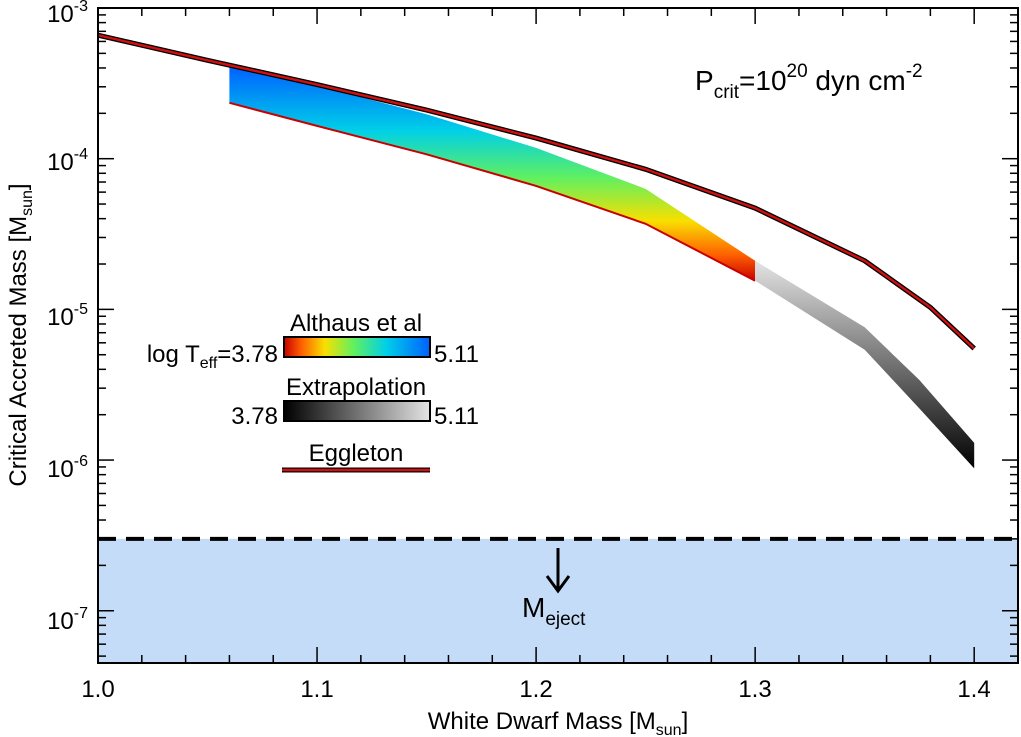 Image resolution: width=1021 pixels, height=737 pixels. I want to click on legend-extrapolation-title: Extrapolation, so click(356, 387).